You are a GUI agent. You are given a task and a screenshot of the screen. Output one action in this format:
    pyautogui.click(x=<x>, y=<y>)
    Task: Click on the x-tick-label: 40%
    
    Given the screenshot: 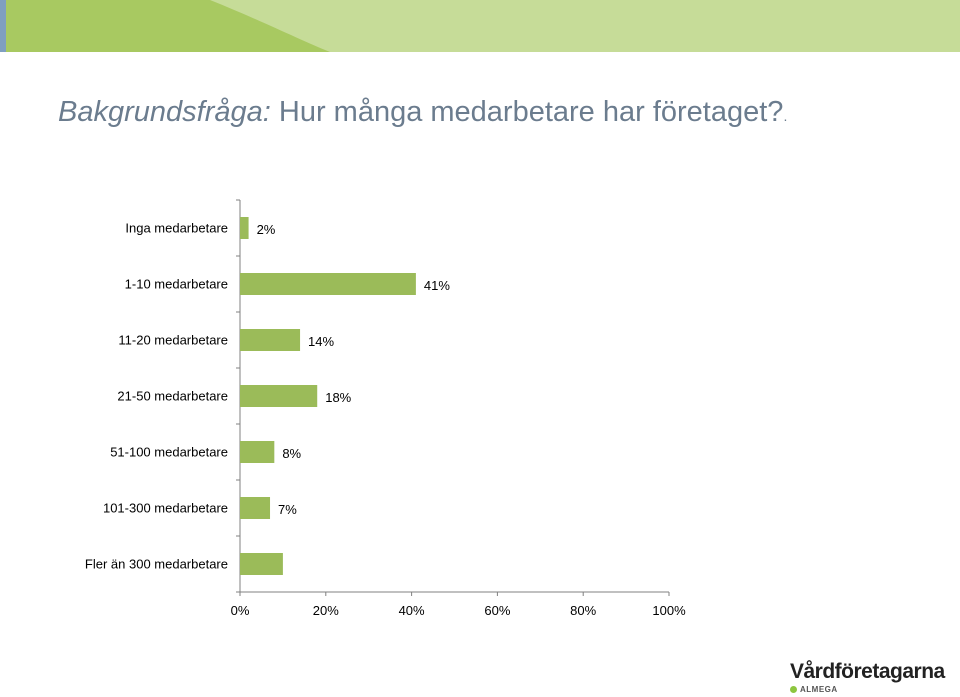 What is the action you would take?
    pyautogui.click(x=412, y=610)
    